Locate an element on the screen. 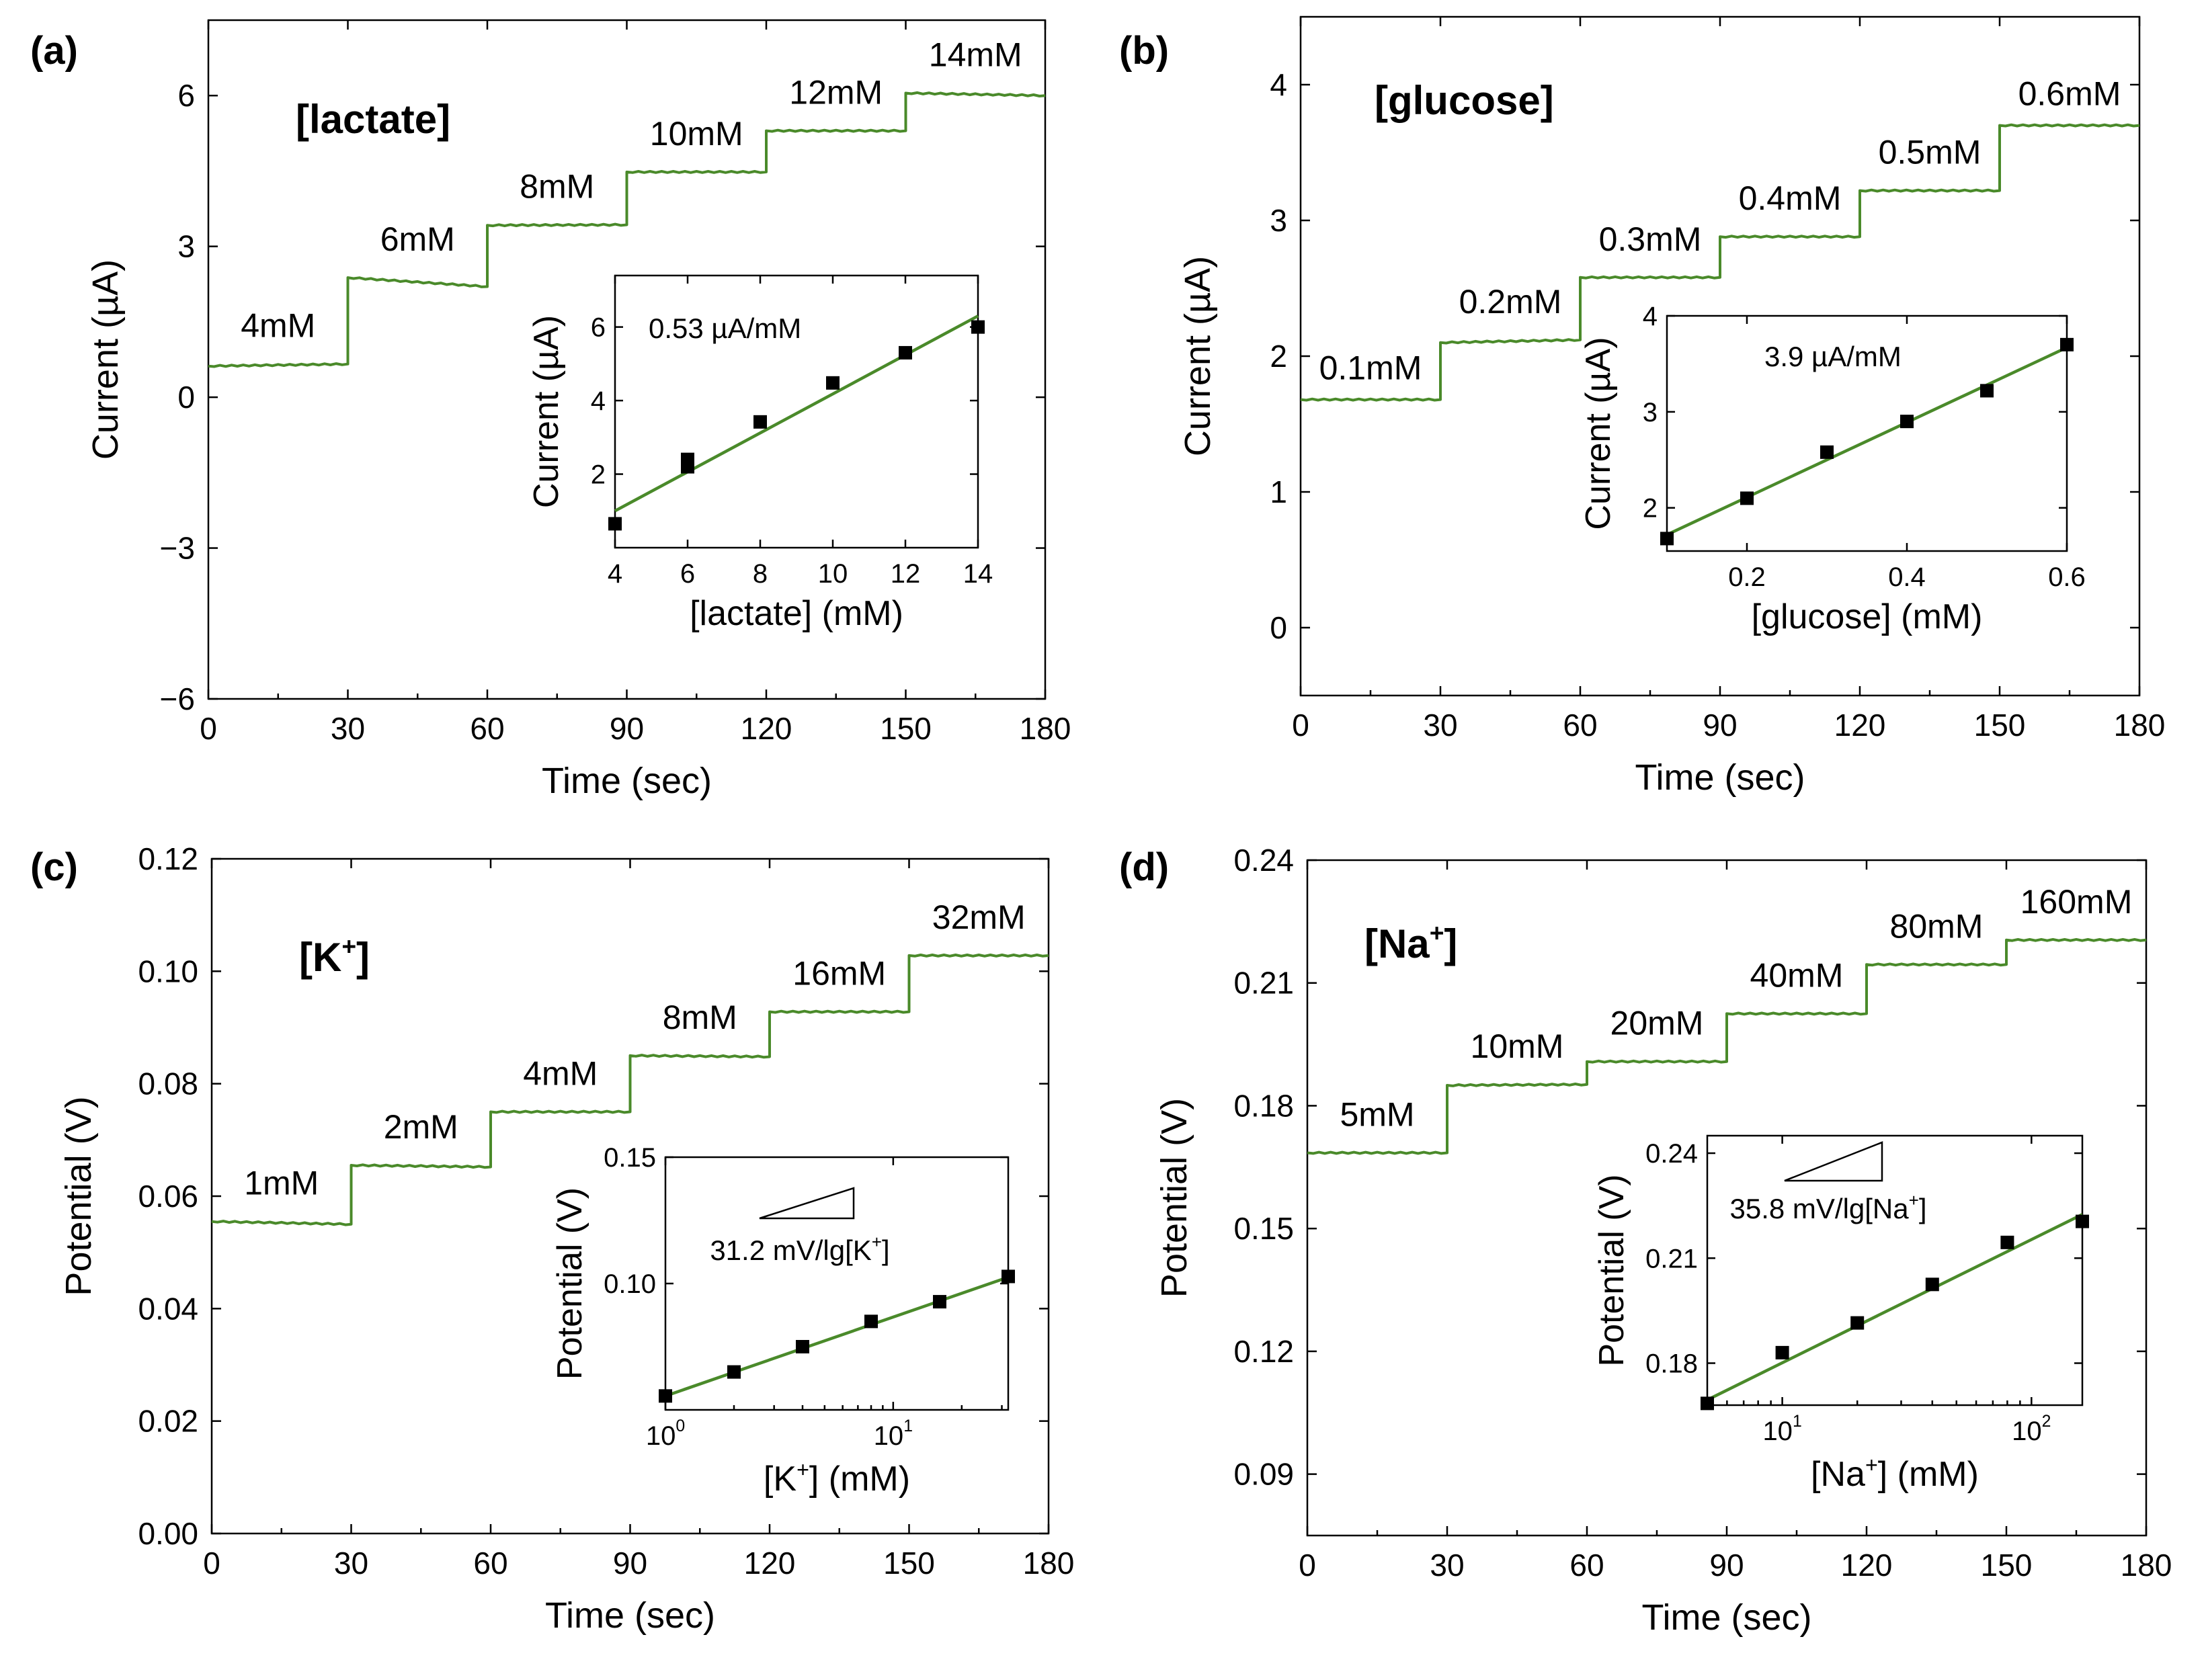 The width and height of the screenshot is (2206, 1680). x-tick-label: 0 is located at coordinates (1307, 1566).